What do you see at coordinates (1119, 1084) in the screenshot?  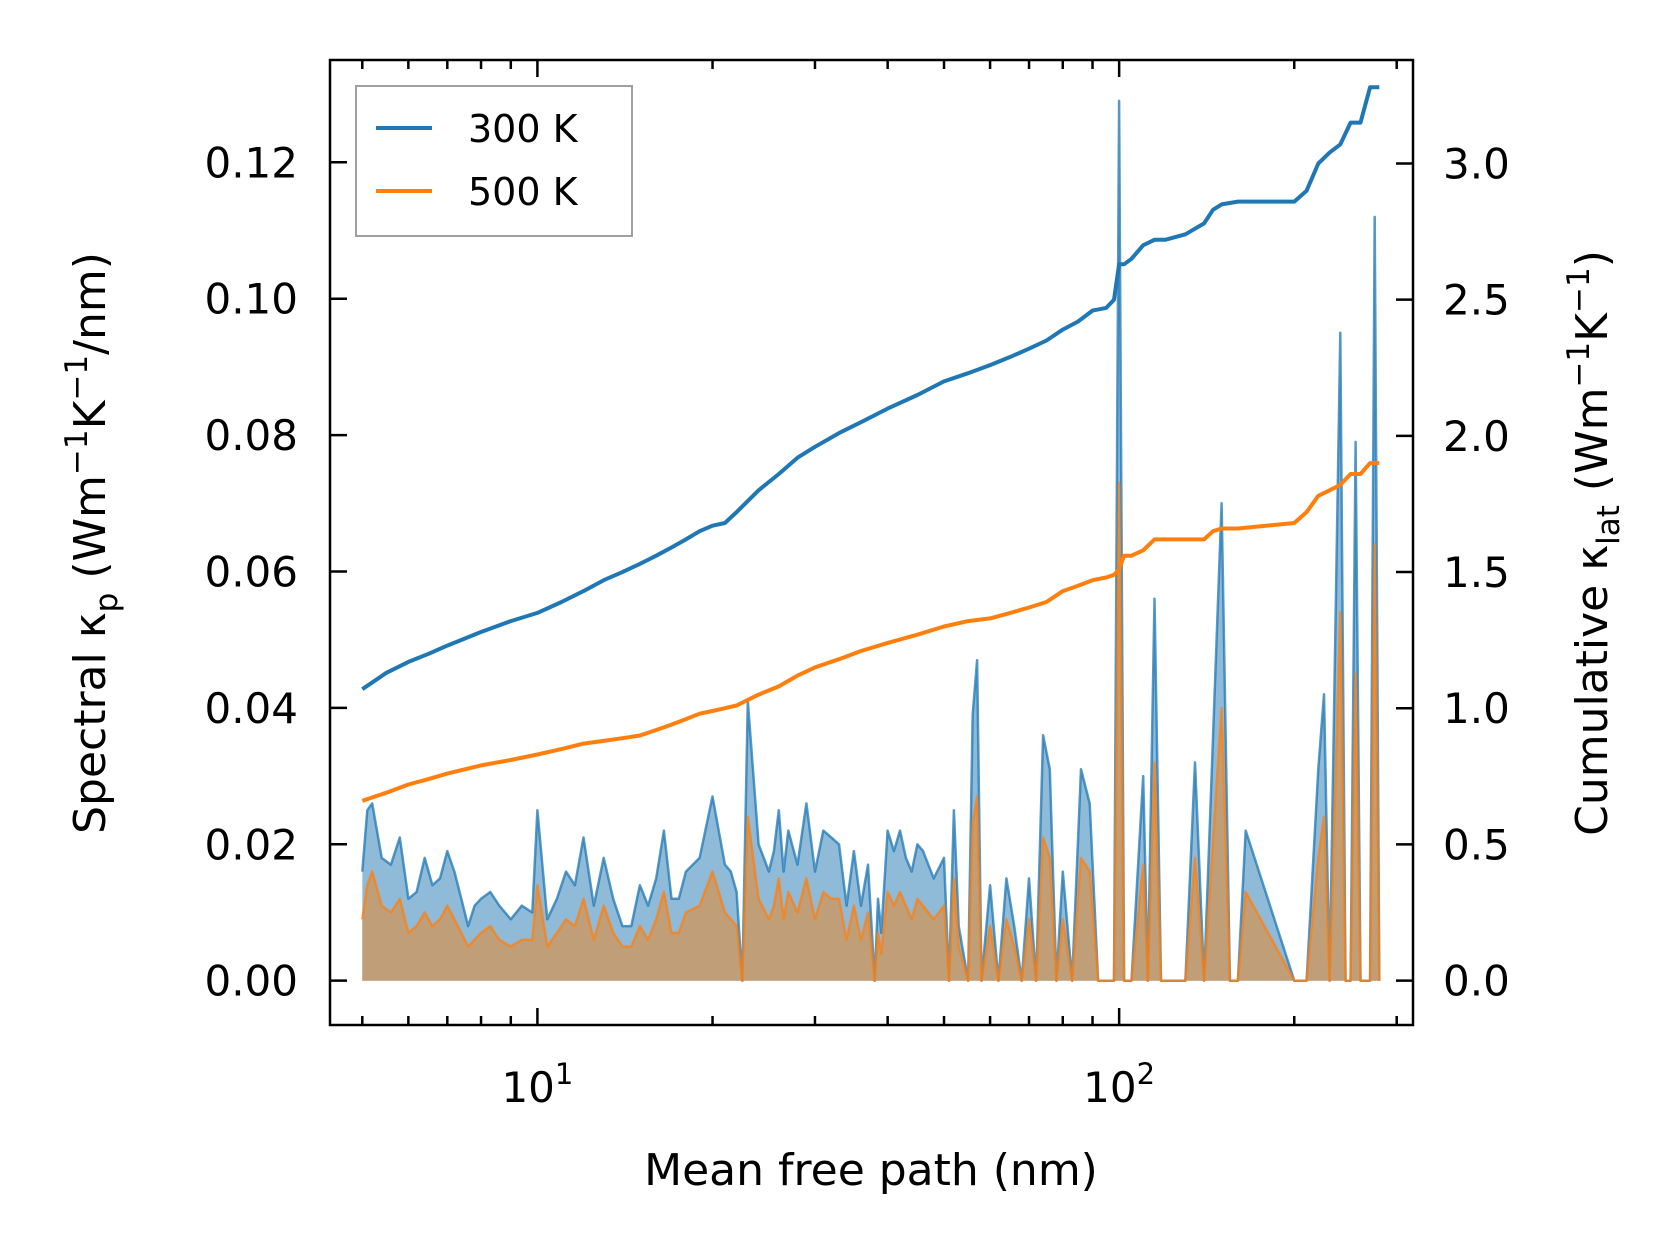 I see `x-tick-label: 10²` at bounding box center [1119, 1084].